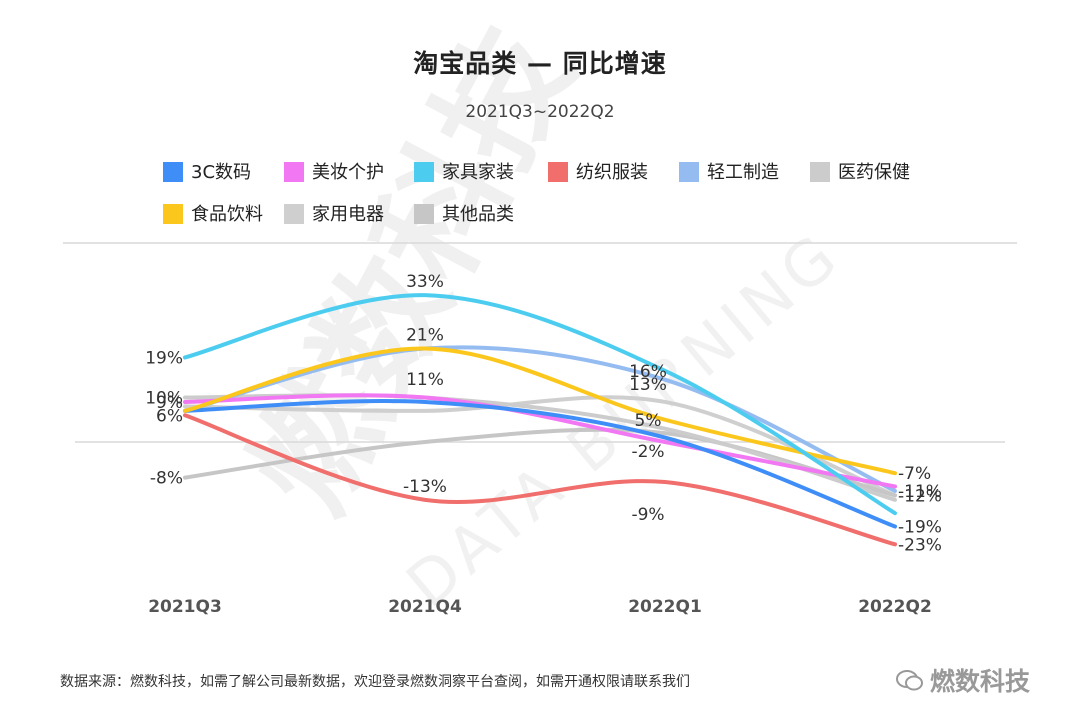  I want to click on legend-label: 纺织服装, so click(612, 172).